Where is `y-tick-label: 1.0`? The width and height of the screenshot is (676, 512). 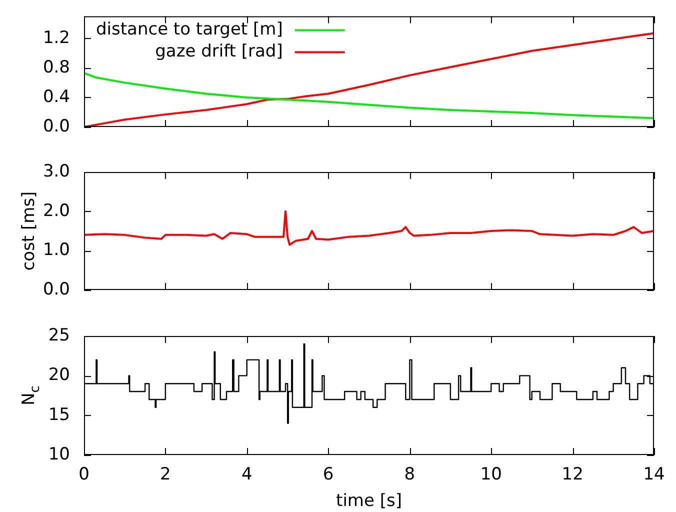
y-tick-label: 1.0 is located at coordinates (56, 250).